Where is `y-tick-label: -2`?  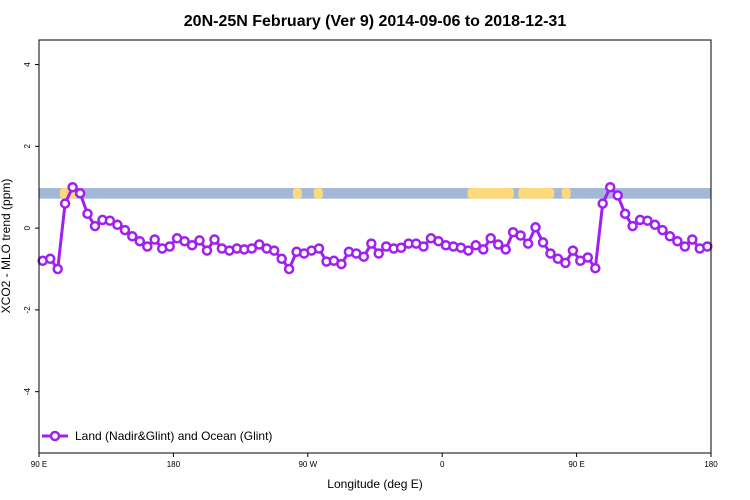 y-tick-label: -2 is located at coordinates (27, 310).